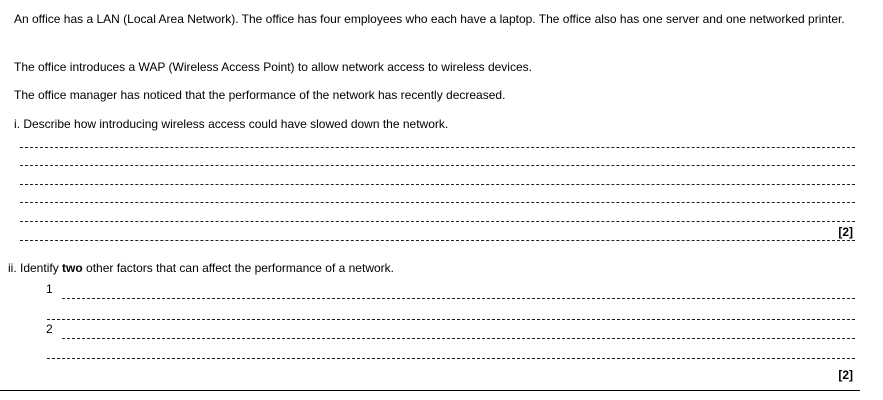 Image resolution: width=883 pixels, height=400 pixels. I want to click on answer-line-2a, so click(458, 338).